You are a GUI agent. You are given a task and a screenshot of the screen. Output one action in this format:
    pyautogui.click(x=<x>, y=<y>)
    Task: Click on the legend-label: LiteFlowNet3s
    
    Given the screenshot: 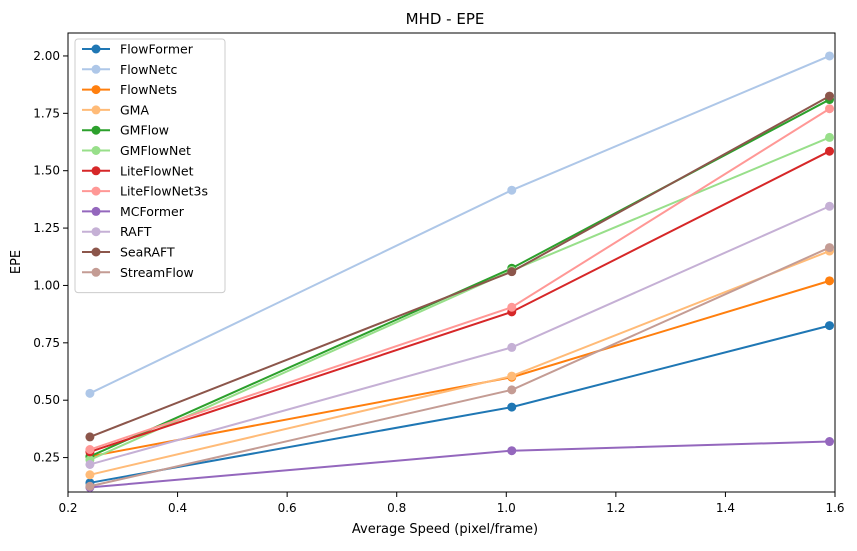 What is the action you would take?
    pyautogui.click(x=164, y=191)
    